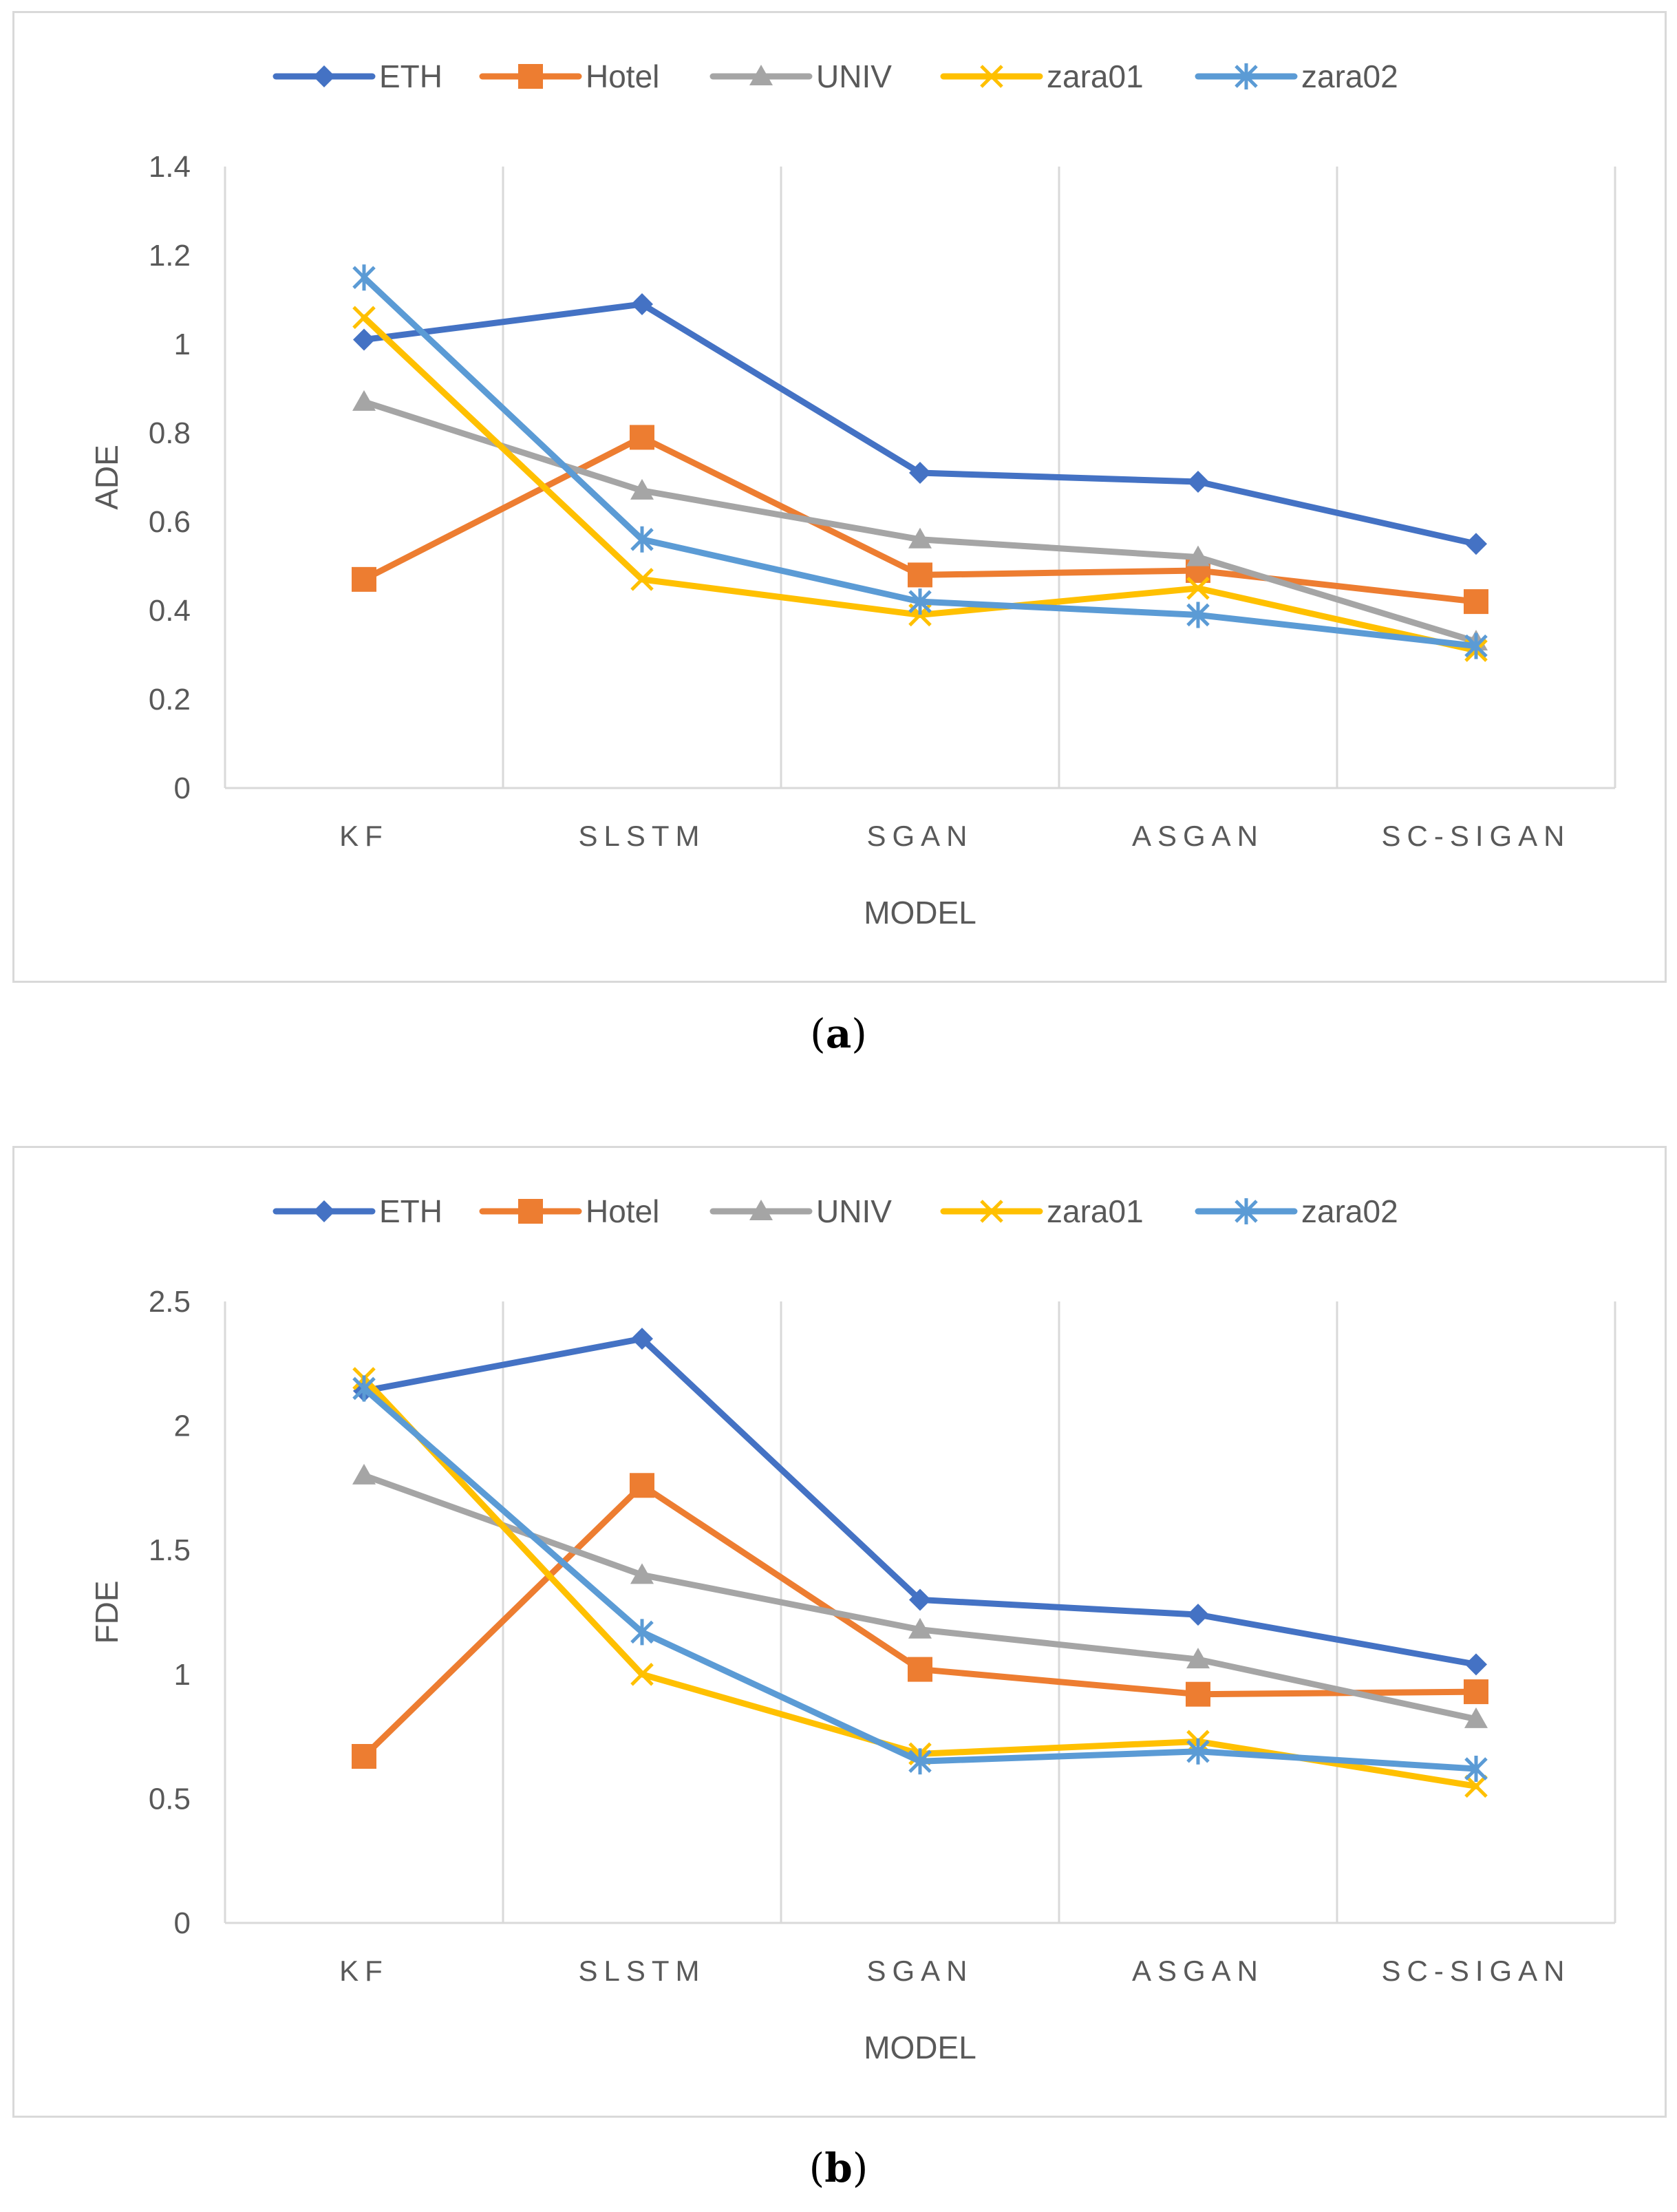  I want to click on fde-ytick-label: 0.5, so click(170, 1799).